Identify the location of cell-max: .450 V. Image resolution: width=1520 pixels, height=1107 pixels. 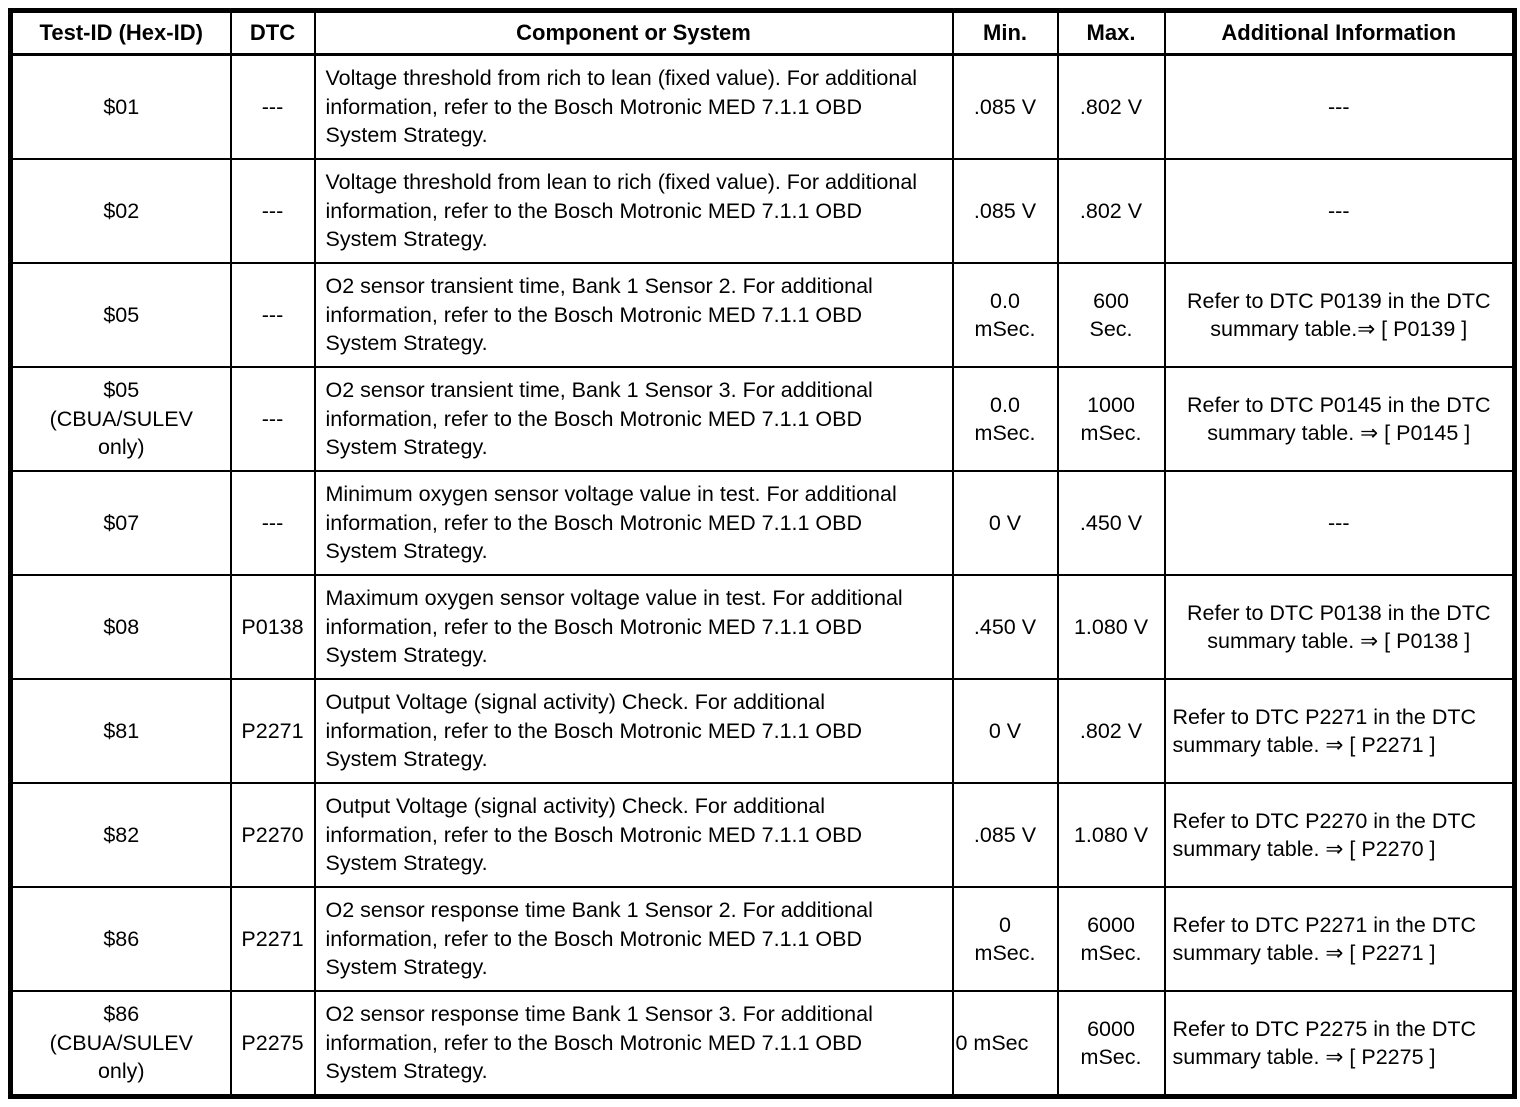
(1111, 523).